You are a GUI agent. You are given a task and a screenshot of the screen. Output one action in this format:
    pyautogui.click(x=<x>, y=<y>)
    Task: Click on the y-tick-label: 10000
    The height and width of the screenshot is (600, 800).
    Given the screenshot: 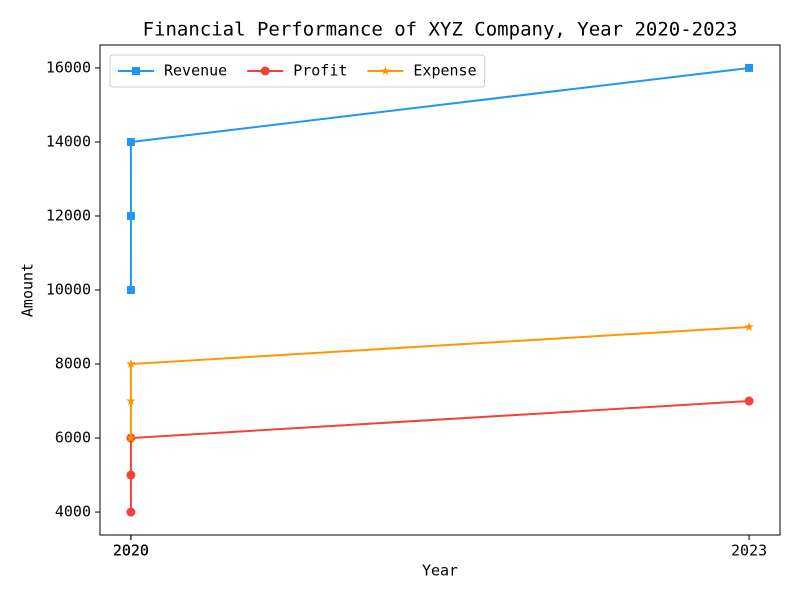 What is the action you would take?
    pyautogui.click(x=68, y=290)
    